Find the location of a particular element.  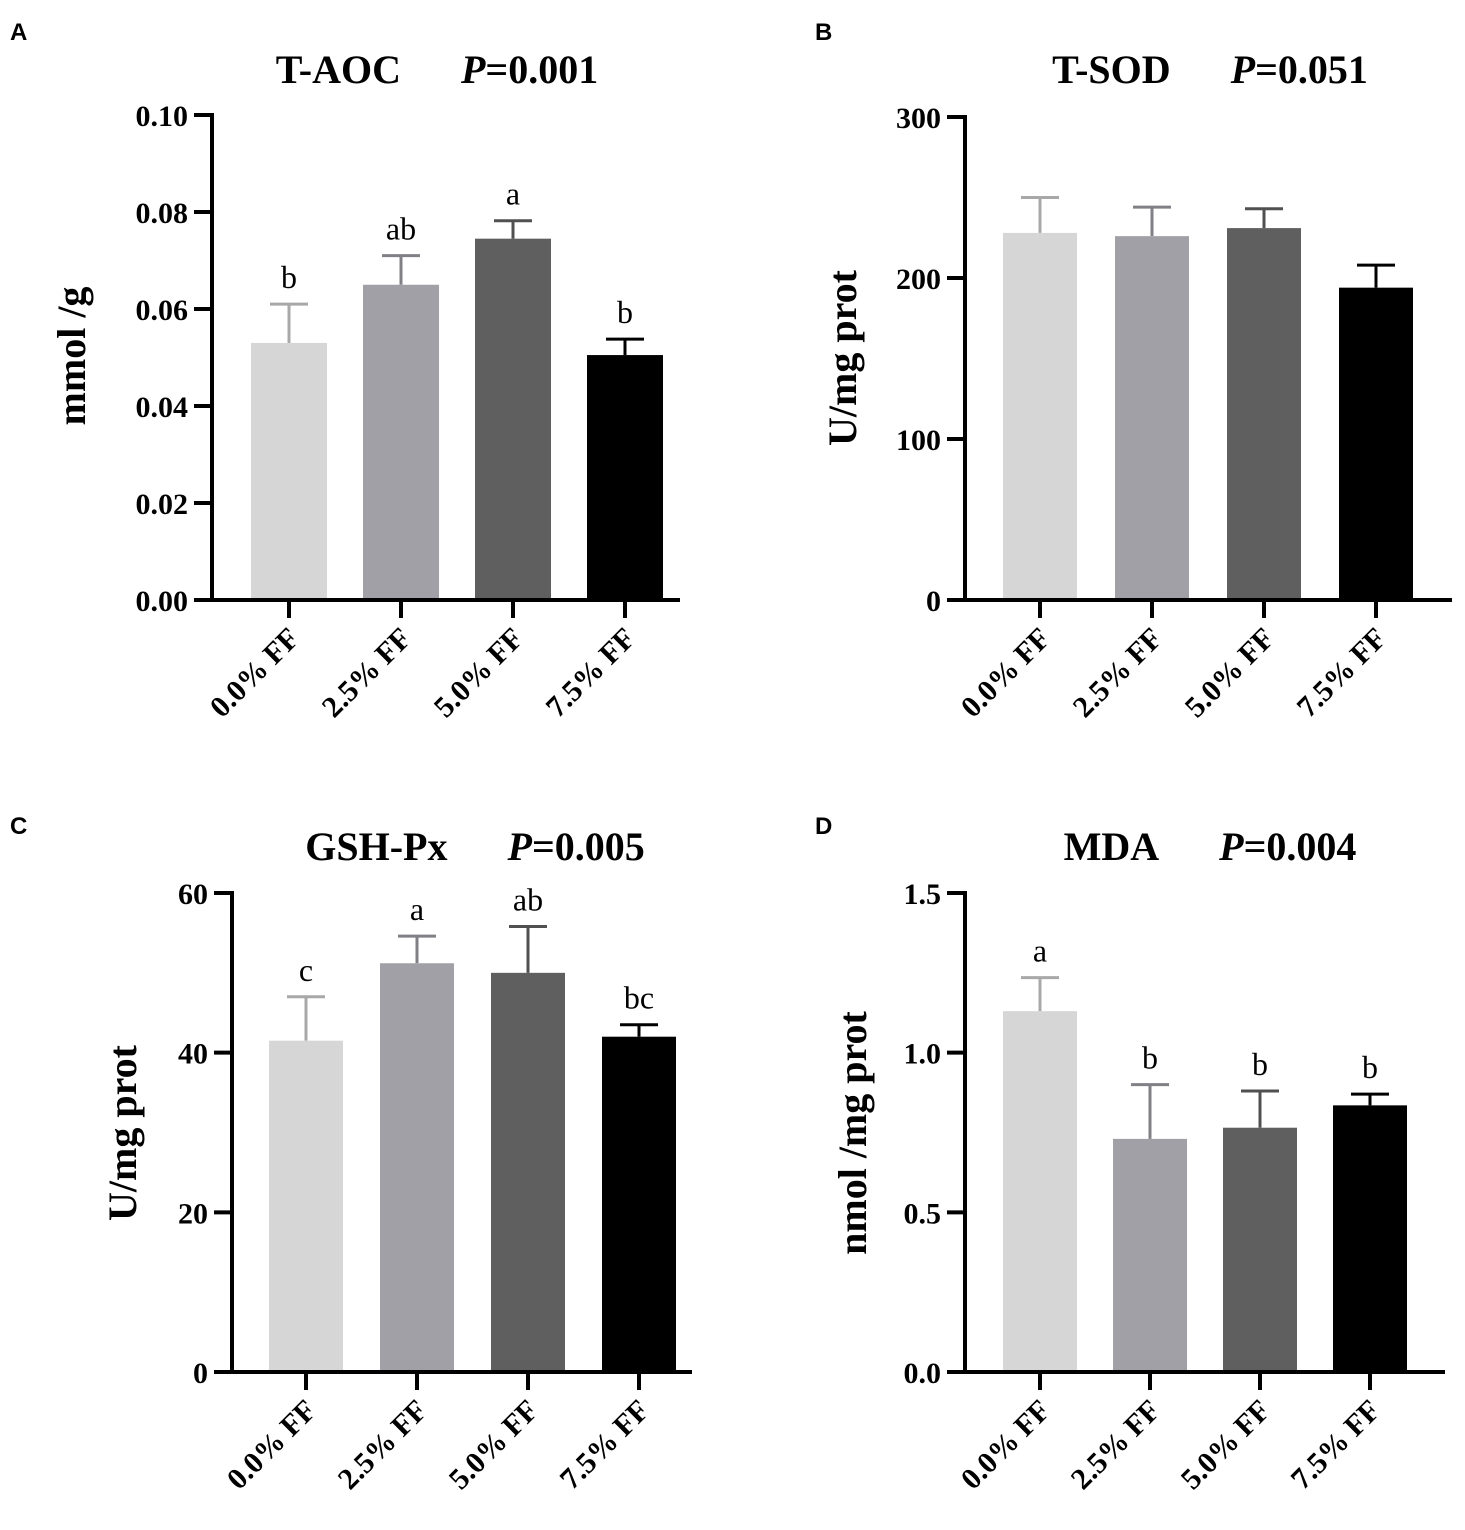

panel-label: C is located at coordinates (18, 826).